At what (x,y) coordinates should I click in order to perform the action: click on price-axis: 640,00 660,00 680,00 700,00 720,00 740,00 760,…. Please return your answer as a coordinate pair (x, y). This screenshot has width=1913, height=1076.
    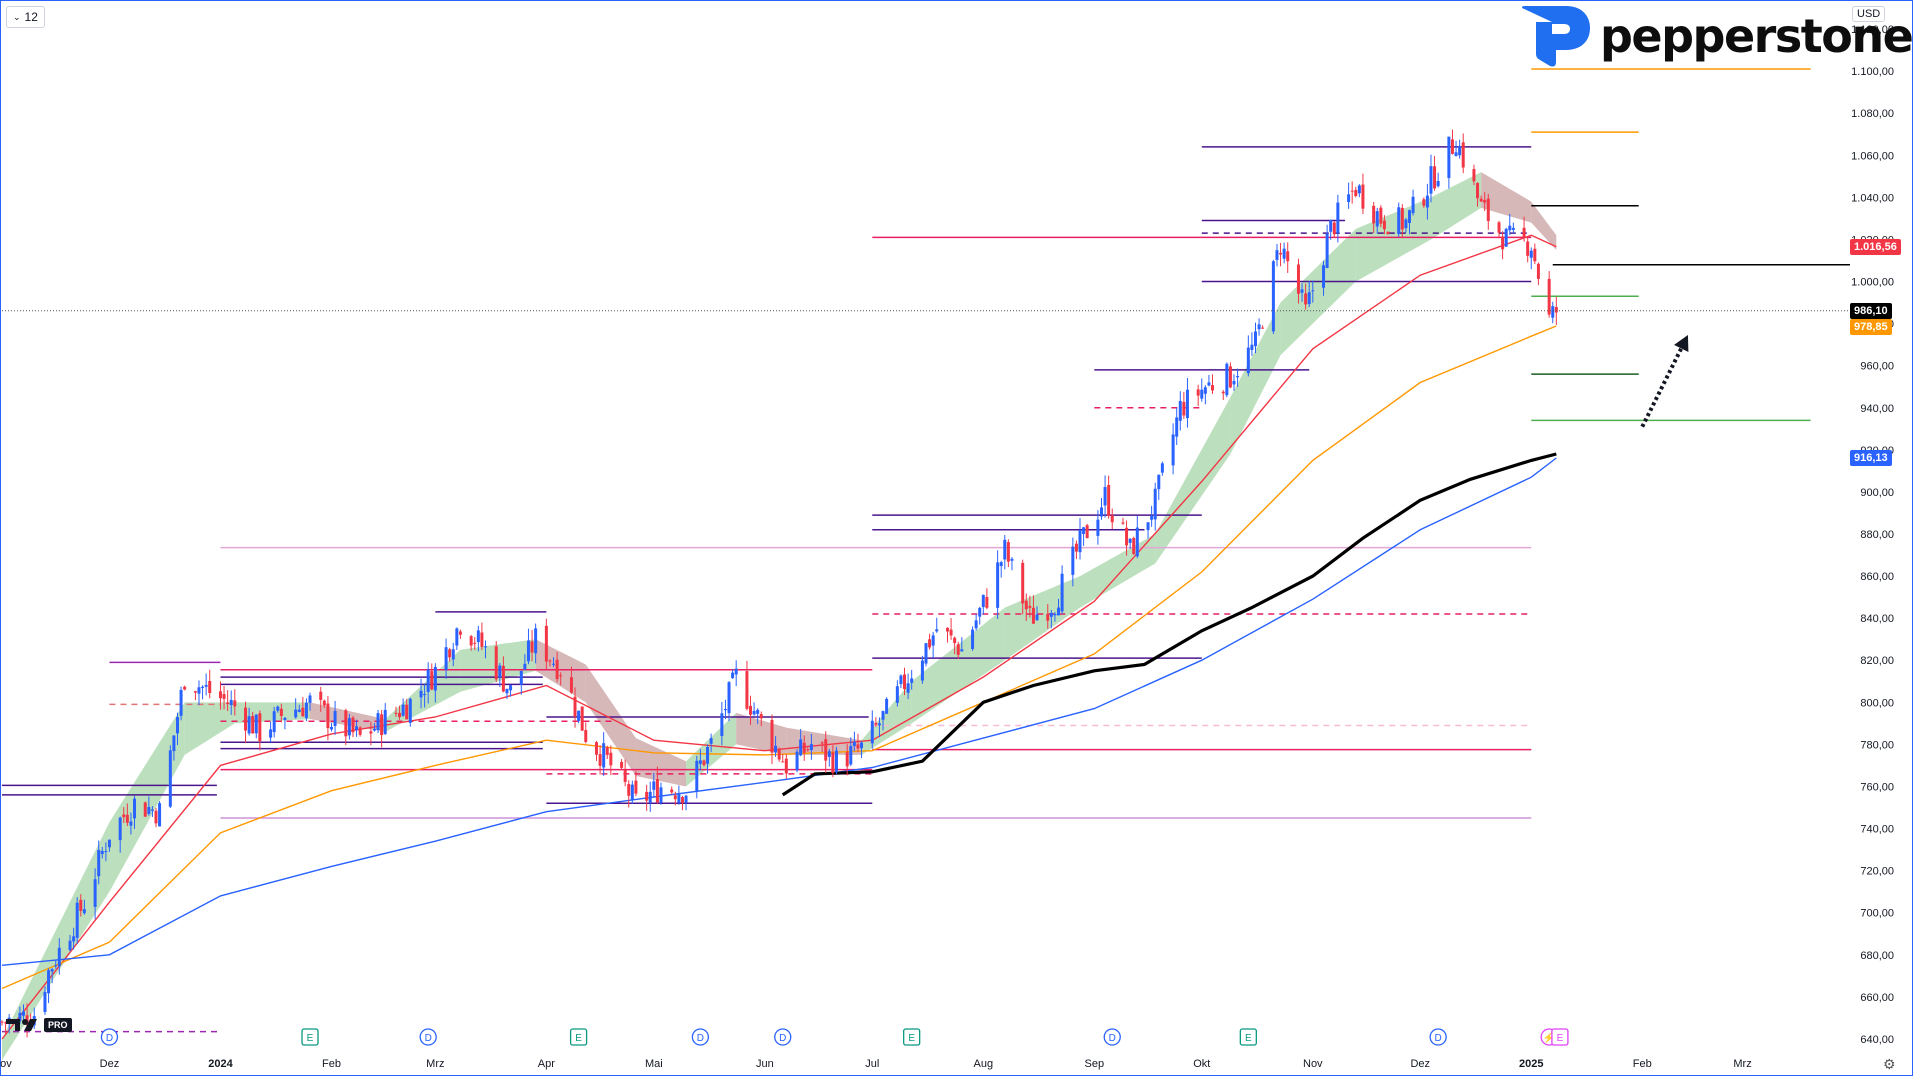
    Looking at the image, I should click on (1872, 535).